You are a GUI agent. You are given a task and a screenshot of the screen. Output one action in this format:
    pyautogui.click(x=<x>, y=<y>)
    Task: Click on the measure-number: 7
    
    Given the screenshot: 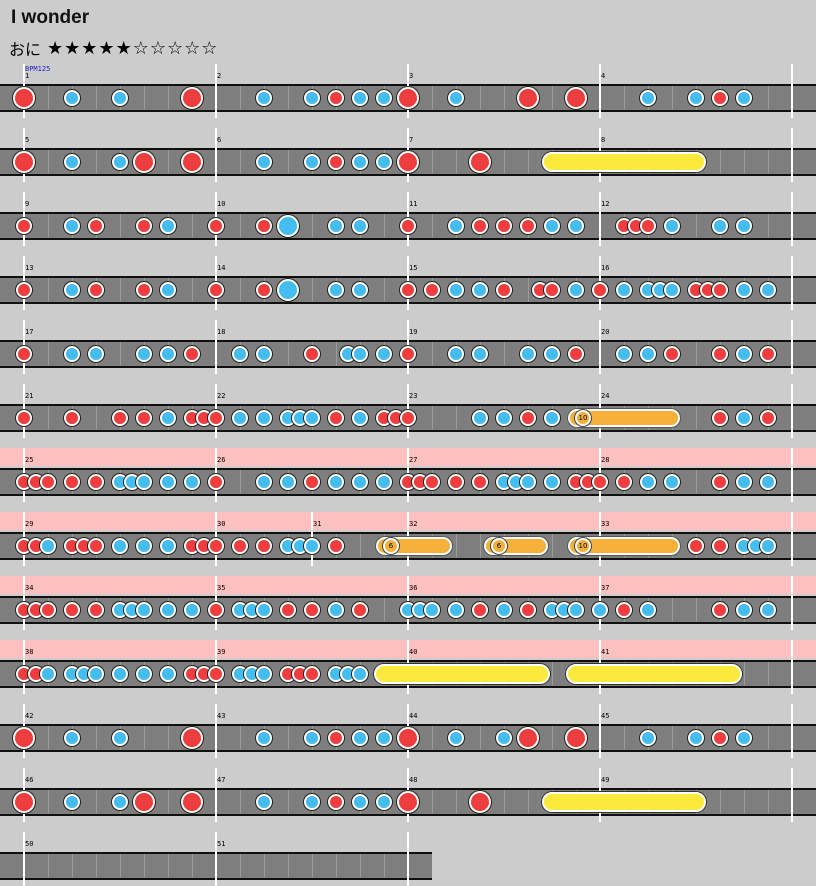 What is the action you would take?
    pyautogui.click(x=411, y=140)
    